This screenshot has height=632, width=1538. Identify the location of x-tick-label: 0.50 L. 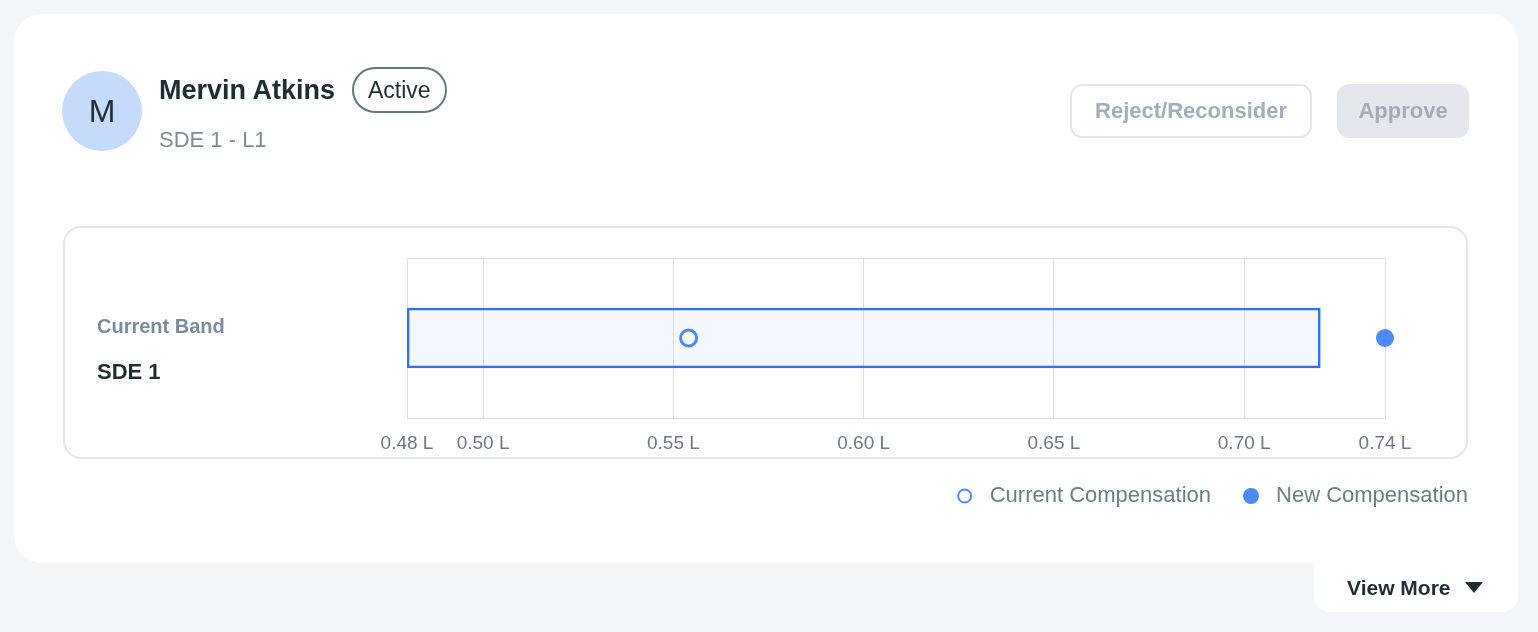
(483, 442).